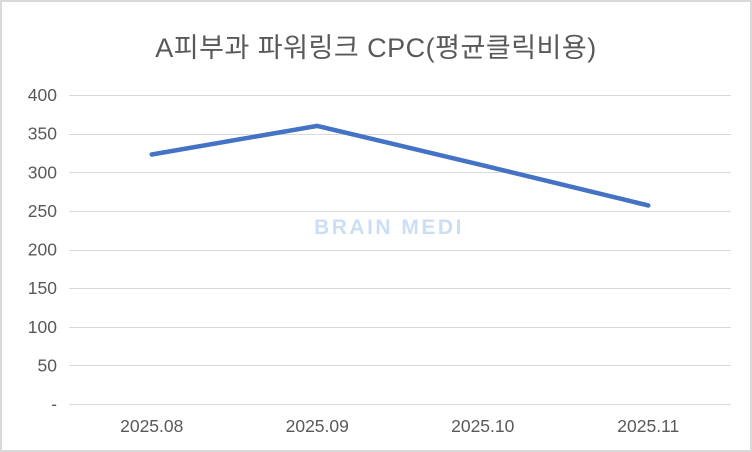  I want to click on y-axis-tick-label: 400, so click(42, 95).